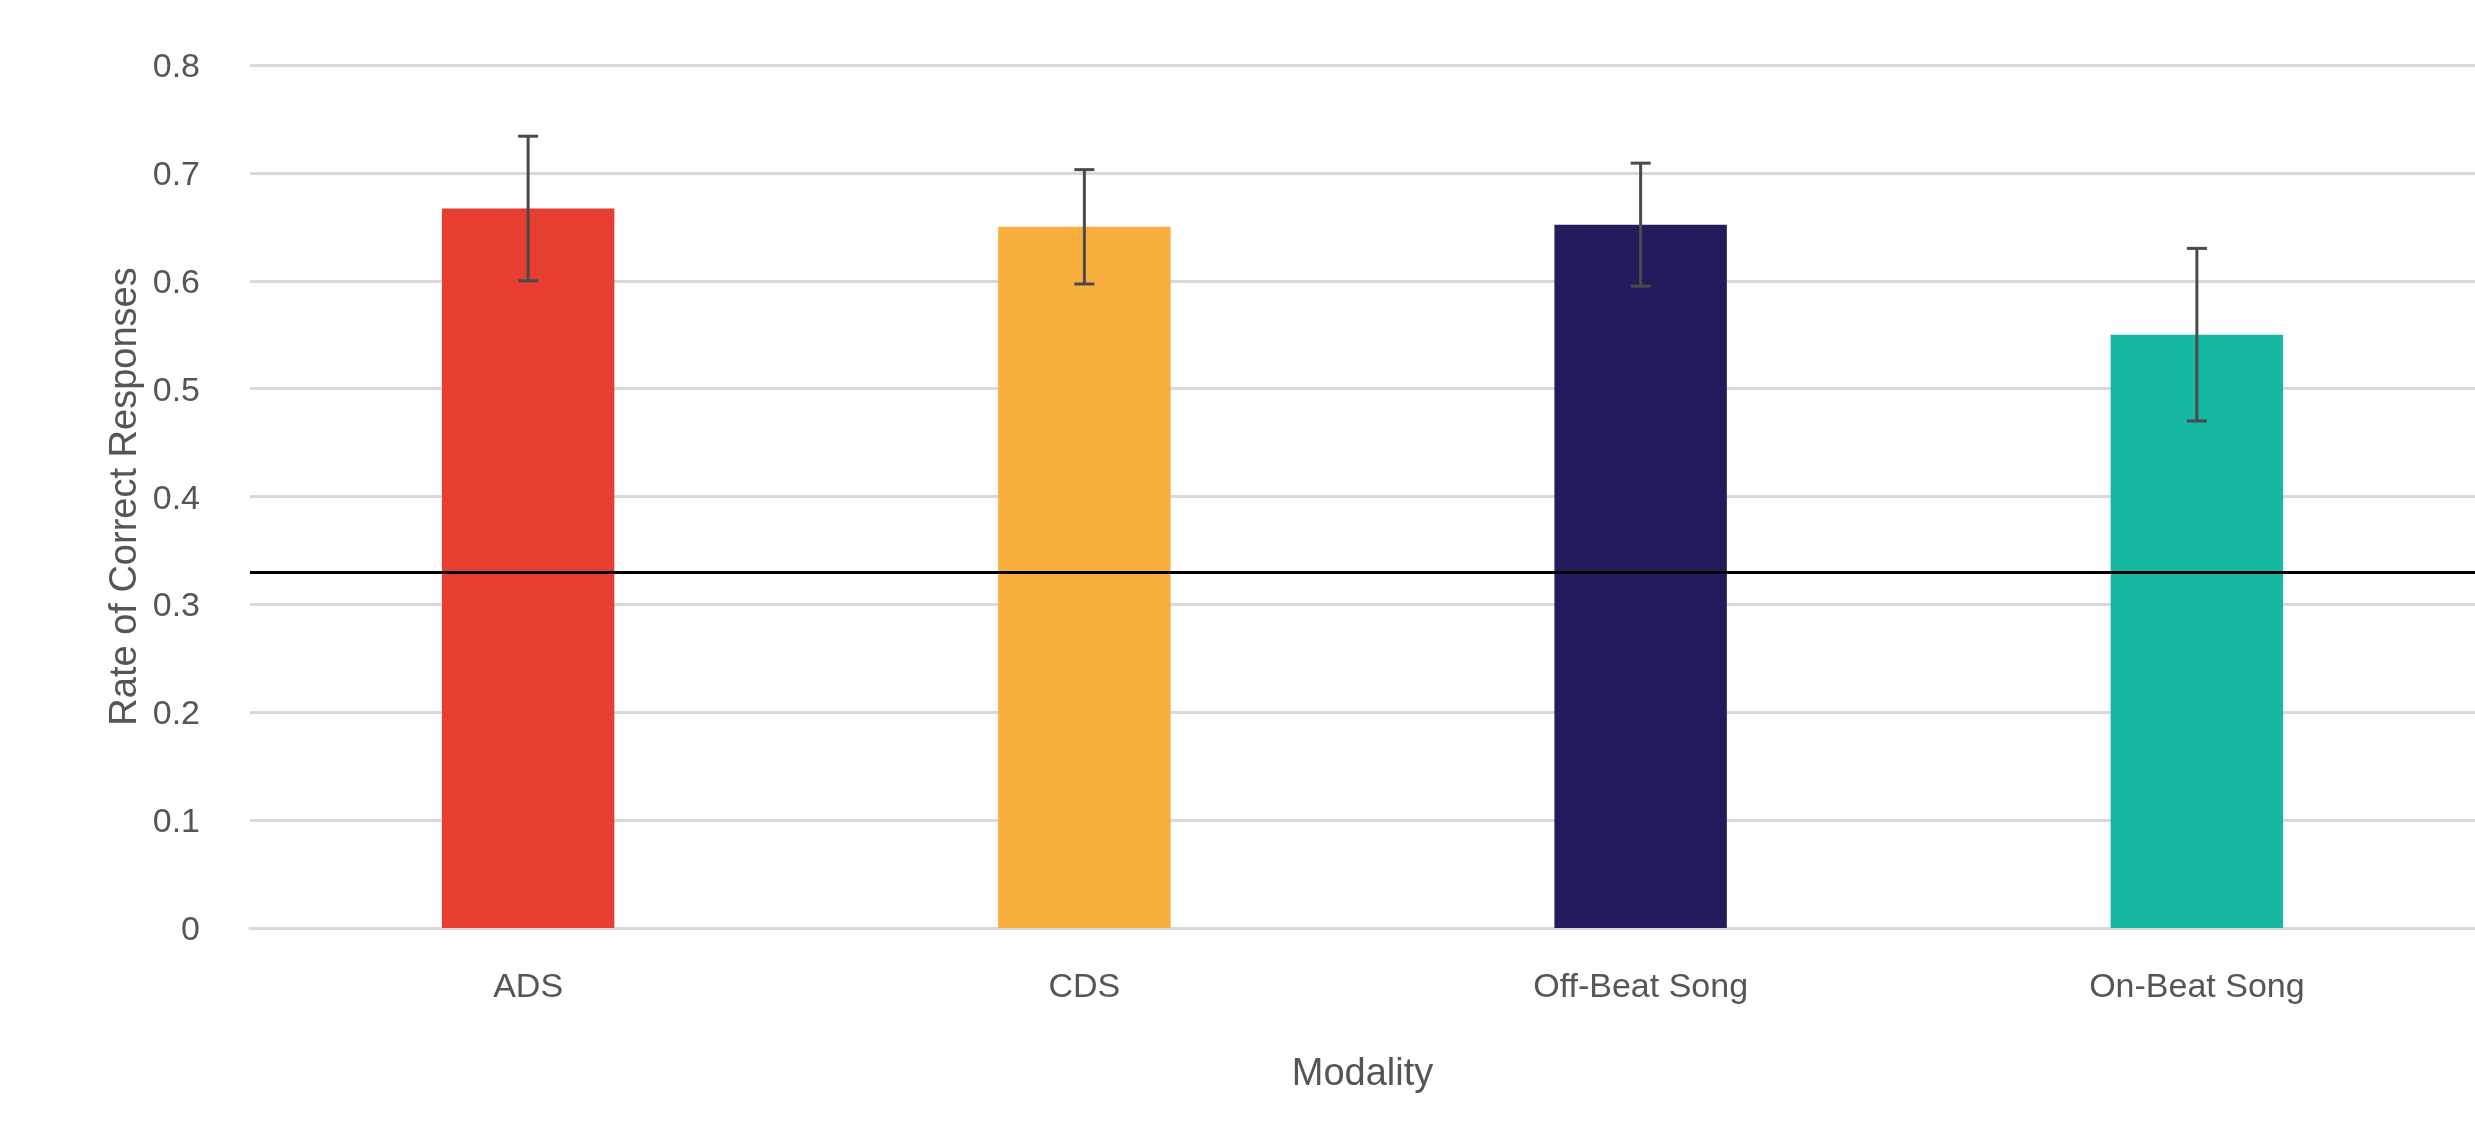 The width and height of the screenshot is (2475, 1128). What do you see at coordinates (122, 496) in the screenshot?
I see `y-axis-title: Rate of Correct Responses` at bounding box center [122, 496].